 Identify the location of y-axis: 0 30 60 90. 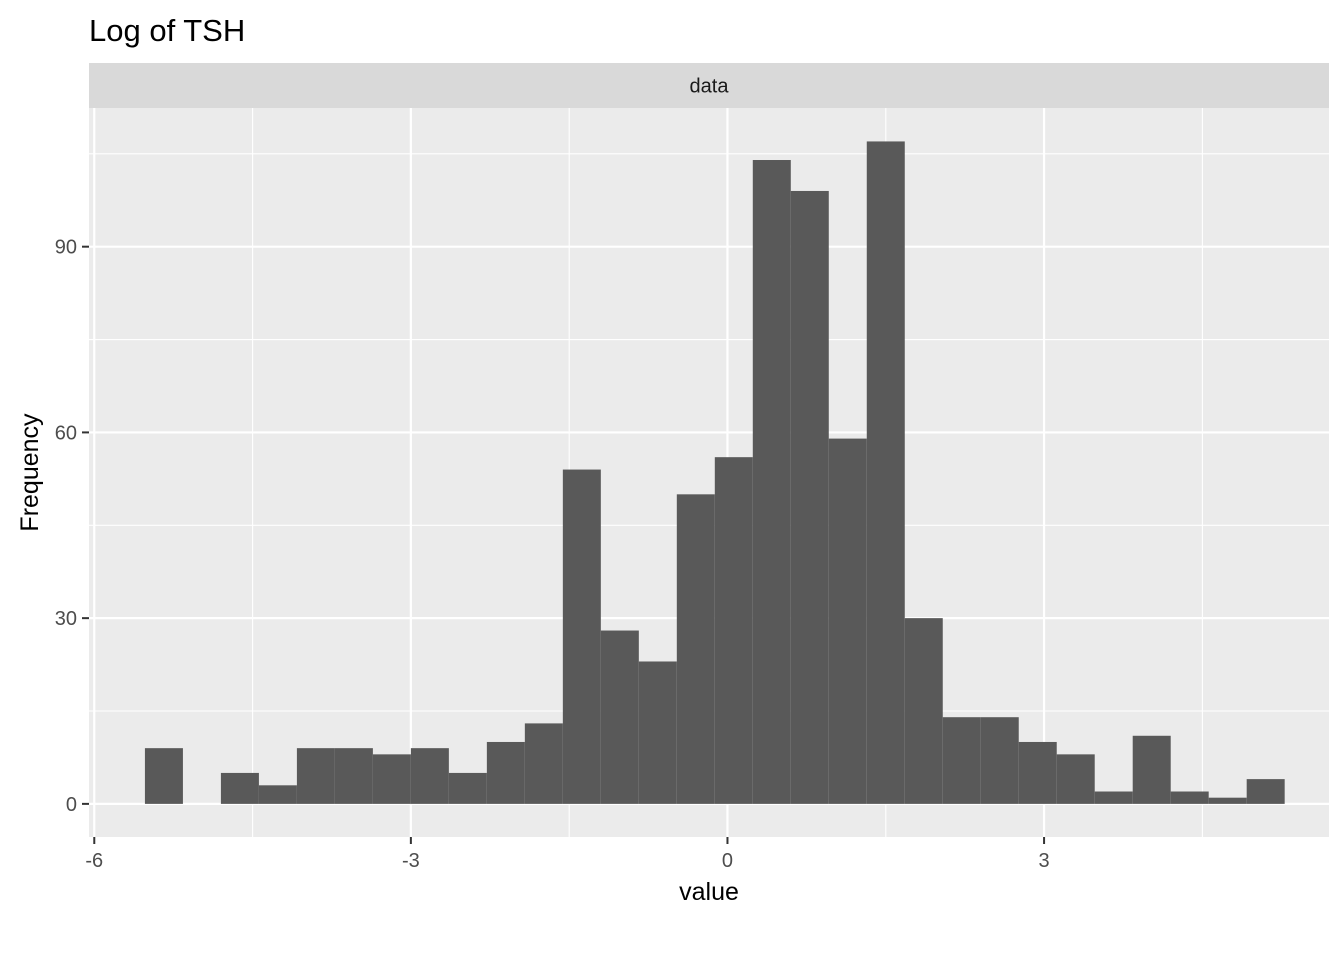
(72, 526).